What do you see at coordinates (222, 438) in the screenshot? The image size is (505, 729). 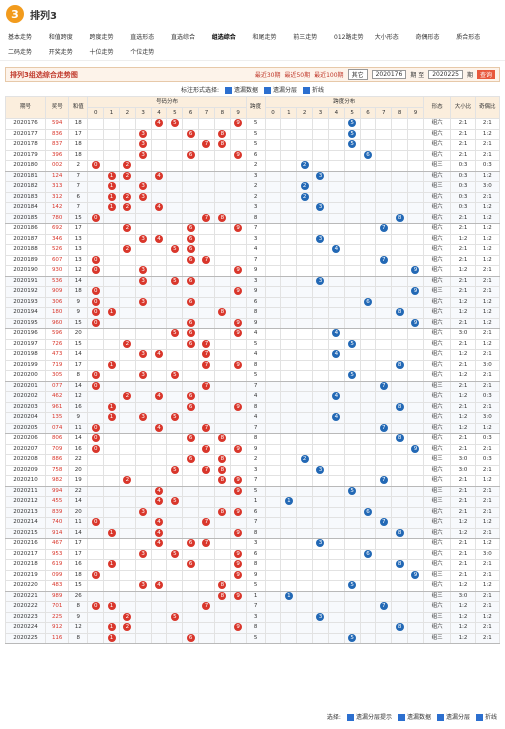 I see `digit-ball: 8` at bounding box center [222, 438].